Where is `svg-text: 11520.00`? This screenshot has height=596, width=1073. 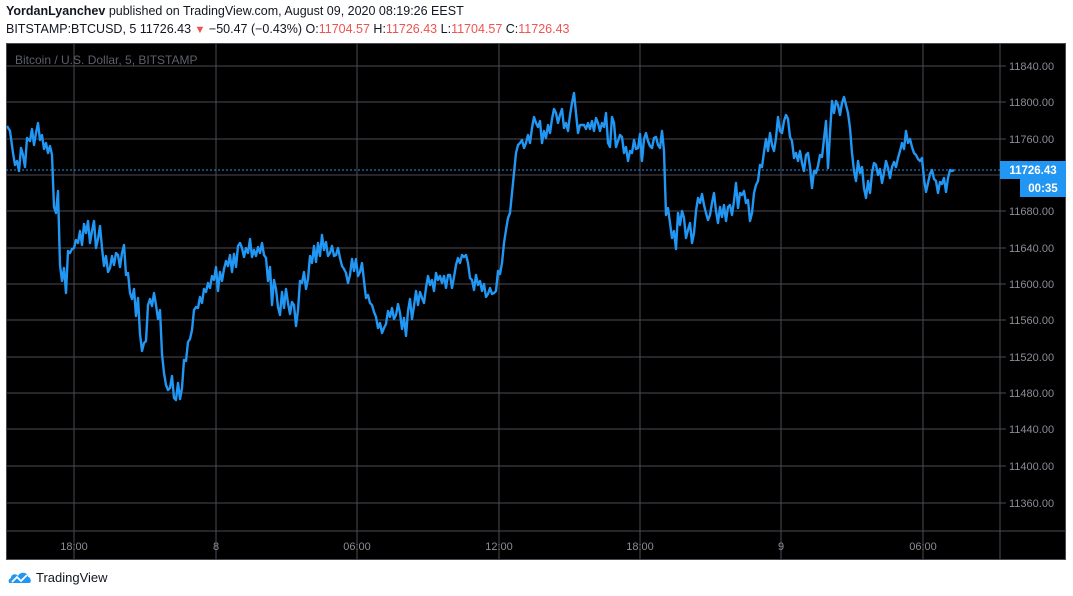 svg-text: 11520.00 is located at coordinates (1031, 358).